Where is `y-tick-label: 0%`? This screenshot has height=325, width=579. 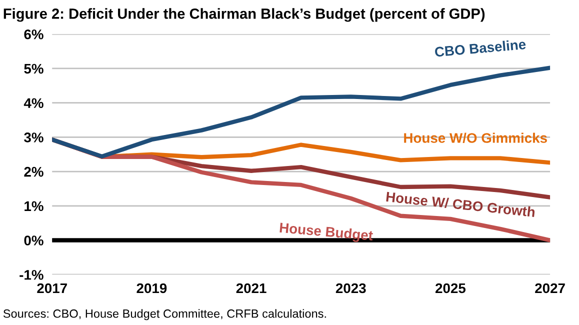
y-tick-label: 0% is located at coordinates (34, 241).